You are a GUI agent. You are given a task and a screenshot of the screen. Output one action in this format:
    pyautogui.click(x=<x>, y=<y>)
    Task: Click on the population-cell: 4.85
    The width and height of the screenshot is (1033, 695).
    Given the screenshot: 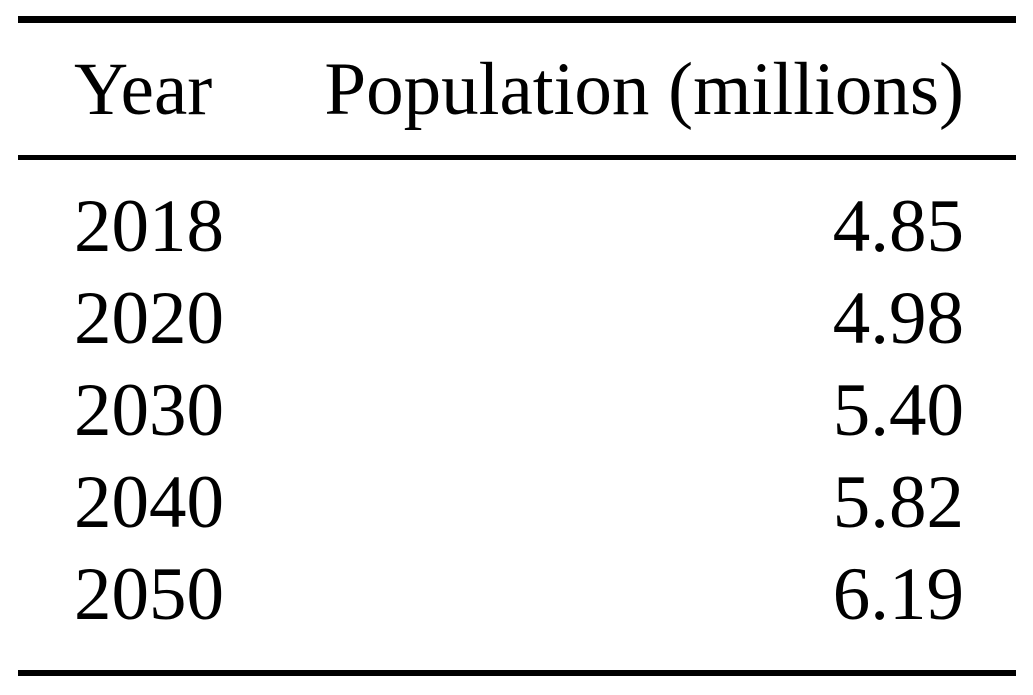 What is the action you would take?
    pyautogui.click(x=898, y=226)
    